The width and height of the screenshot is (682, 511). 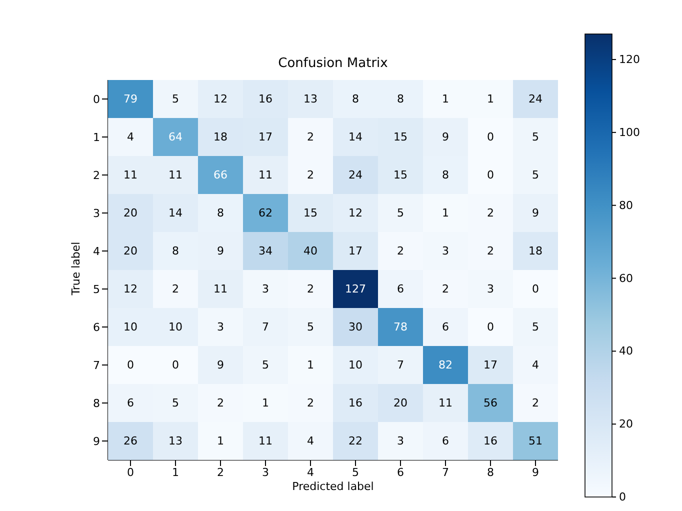 What do you see at coordinates (626, 351) in the screenshot?
I see `color-bar-label: 40` at bounding box center [626, 351].